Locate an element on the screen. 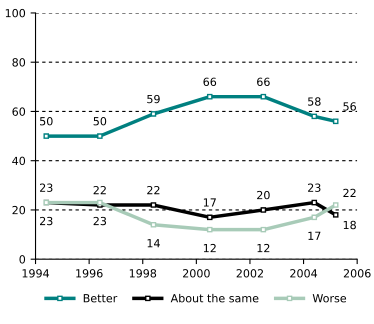  data-label: 14 is located at coordinates (154, 243).